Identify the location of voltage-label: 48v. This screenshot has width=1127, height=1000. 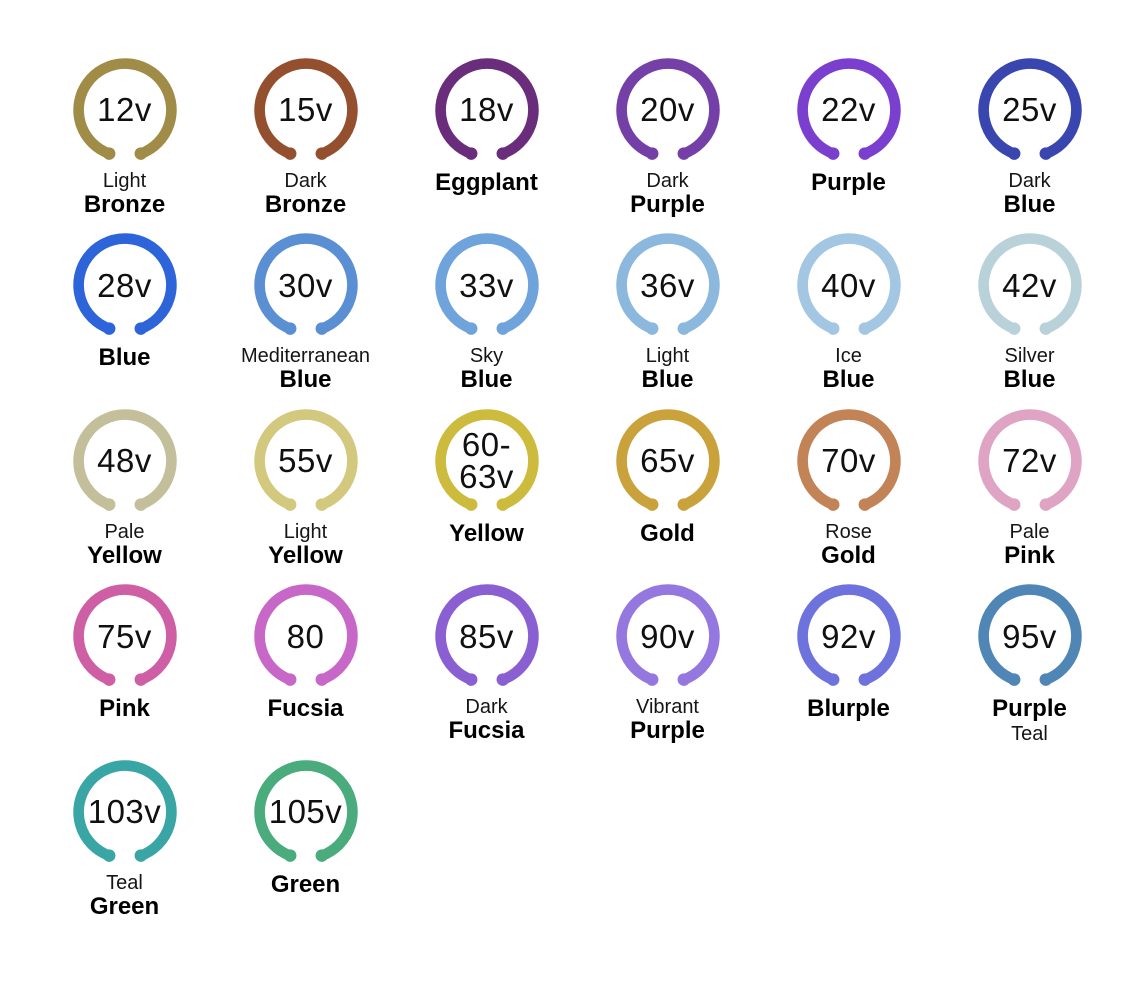
(124, 461).